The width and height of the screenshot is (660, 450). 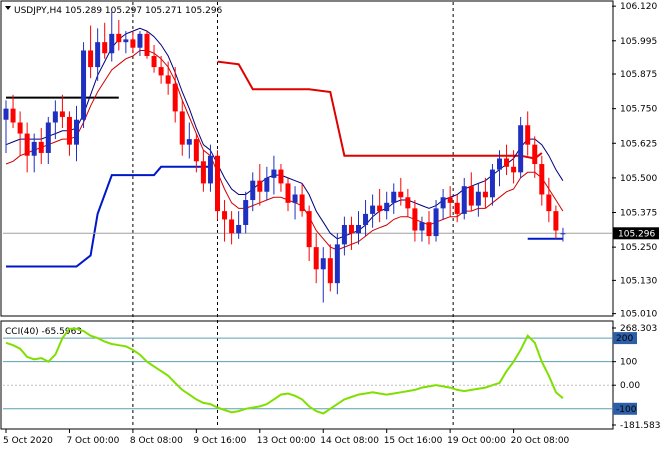 What do you see at coordinates (638, 42) in the screenshot?
I see `price-tick-label: 105.995` at bounding box center [638, 42].